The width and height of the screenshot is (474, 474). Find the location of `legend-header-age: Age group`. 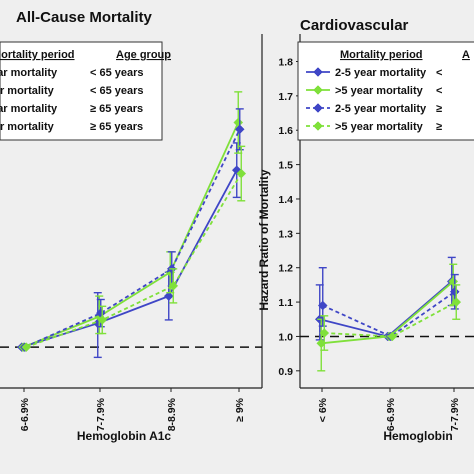

legend-header-age: Age group is located at coordinates (143, 55).